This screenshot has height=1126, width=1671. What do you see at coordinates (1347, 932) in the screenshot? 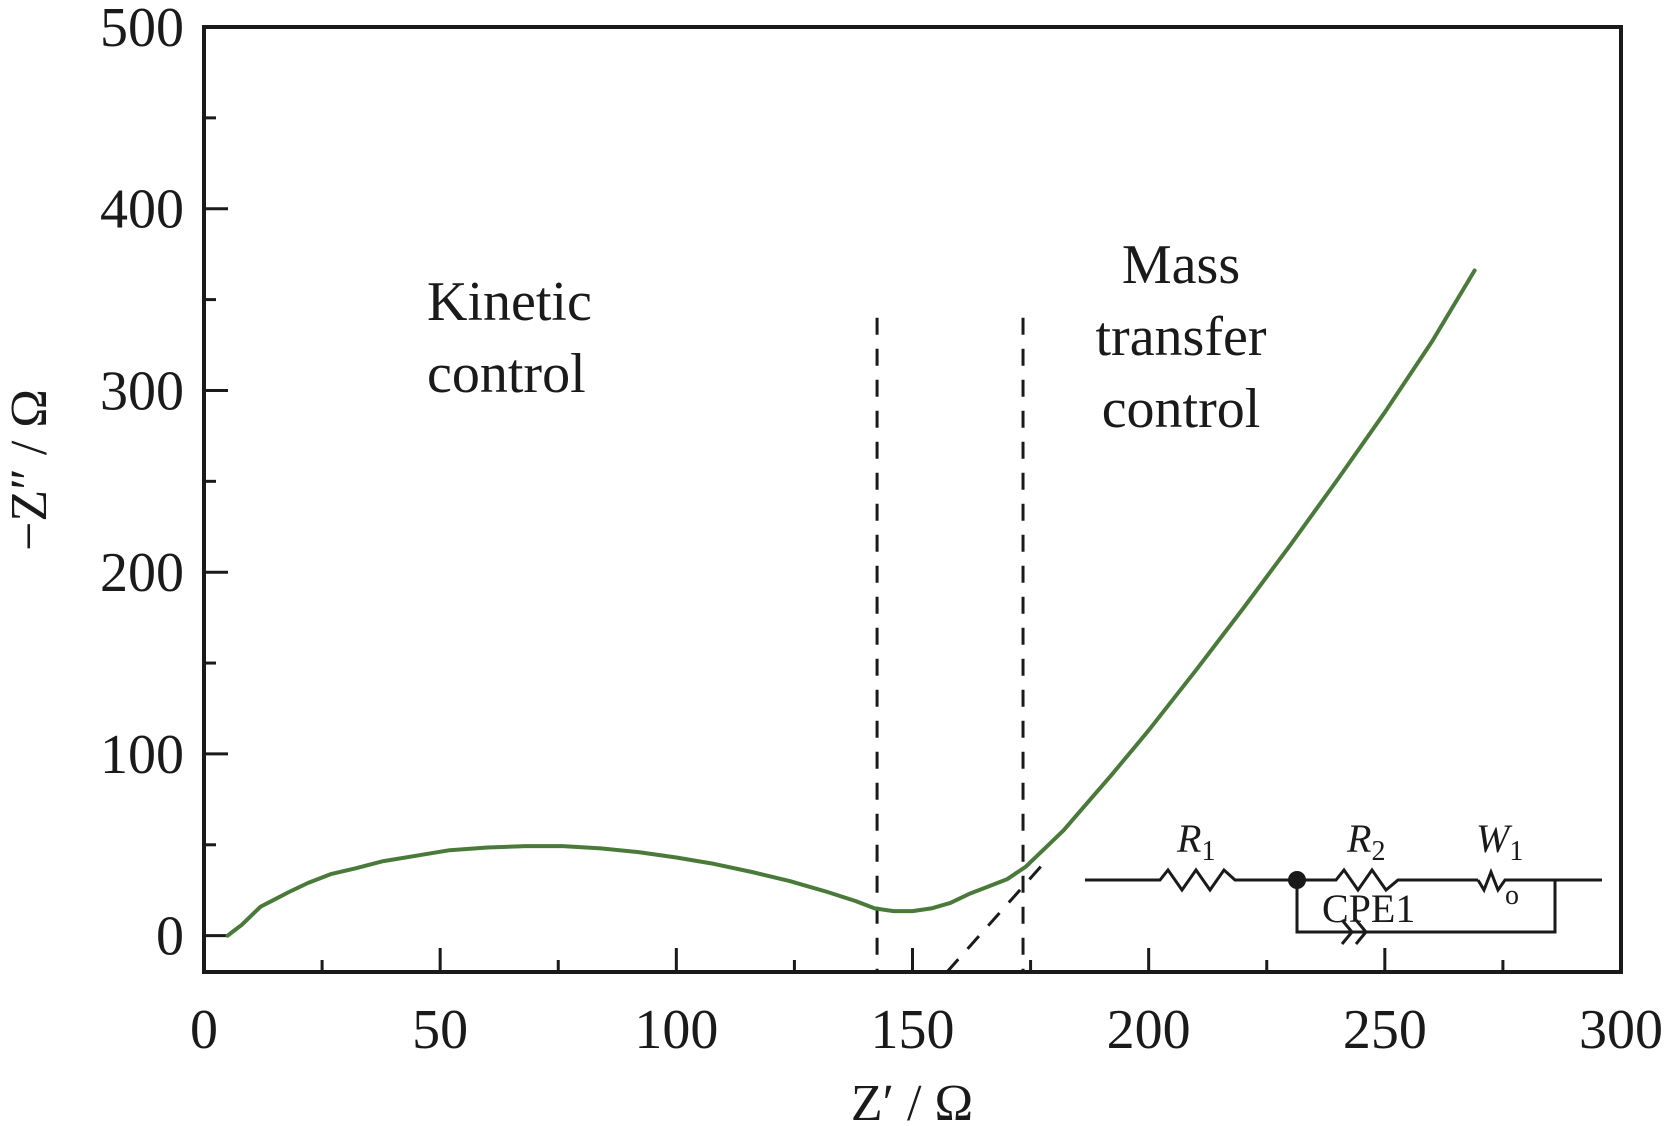
I see `cpe-symbol-left` at bounding box center [1347, 932].